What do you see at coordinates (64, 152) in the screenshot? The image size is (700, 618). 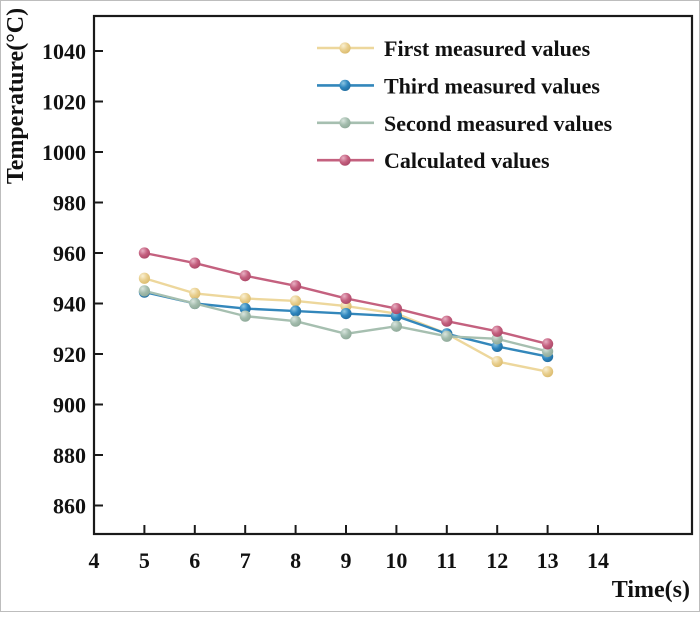 I see `y-tick-label: 1000` at bounding box center [64, 152].